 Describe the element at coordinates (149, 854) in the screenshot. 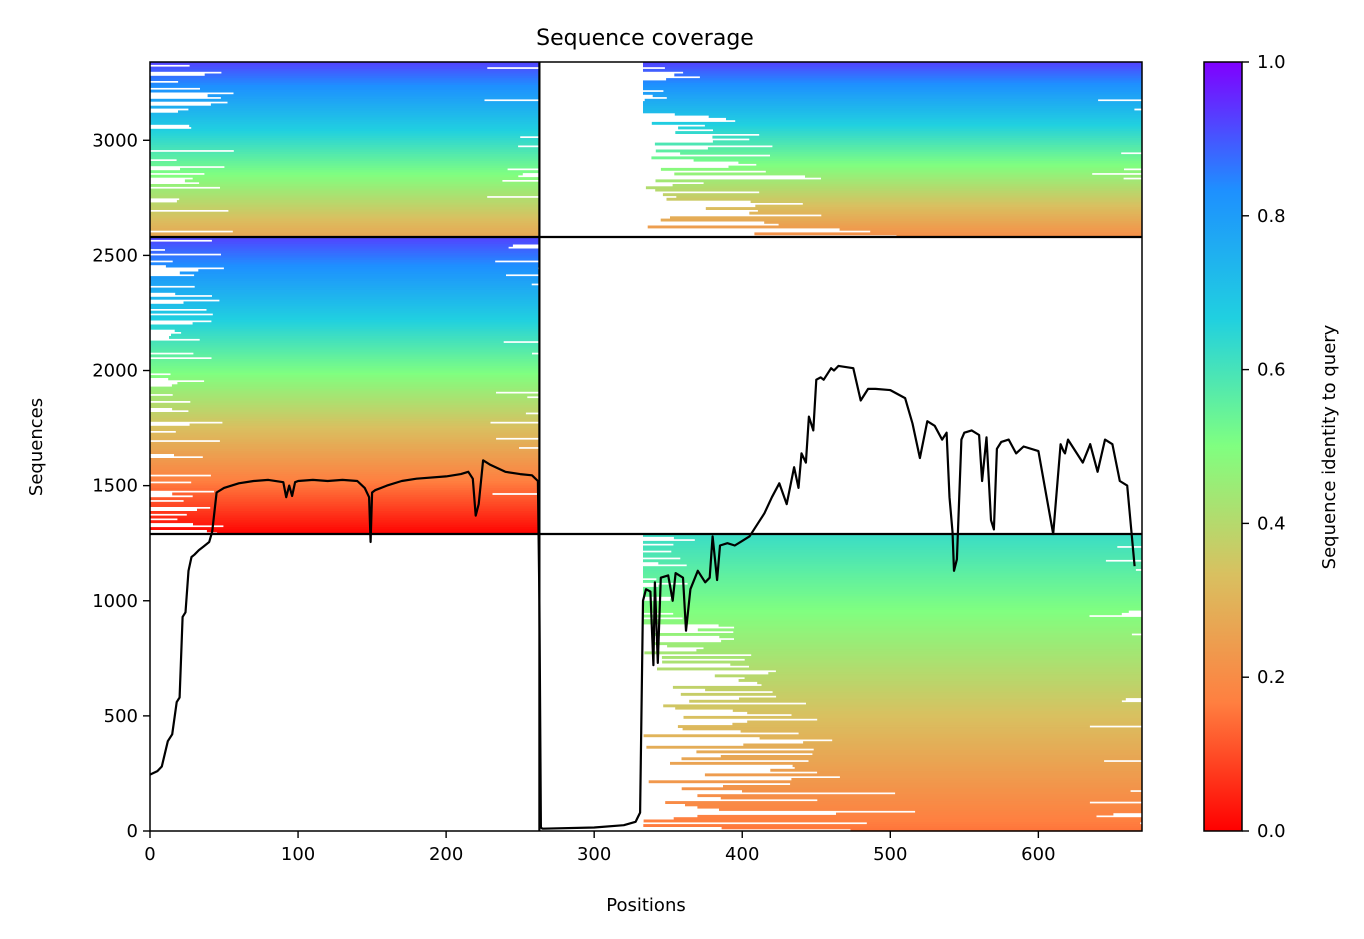

I see `x-tick-label: 0` at that location.